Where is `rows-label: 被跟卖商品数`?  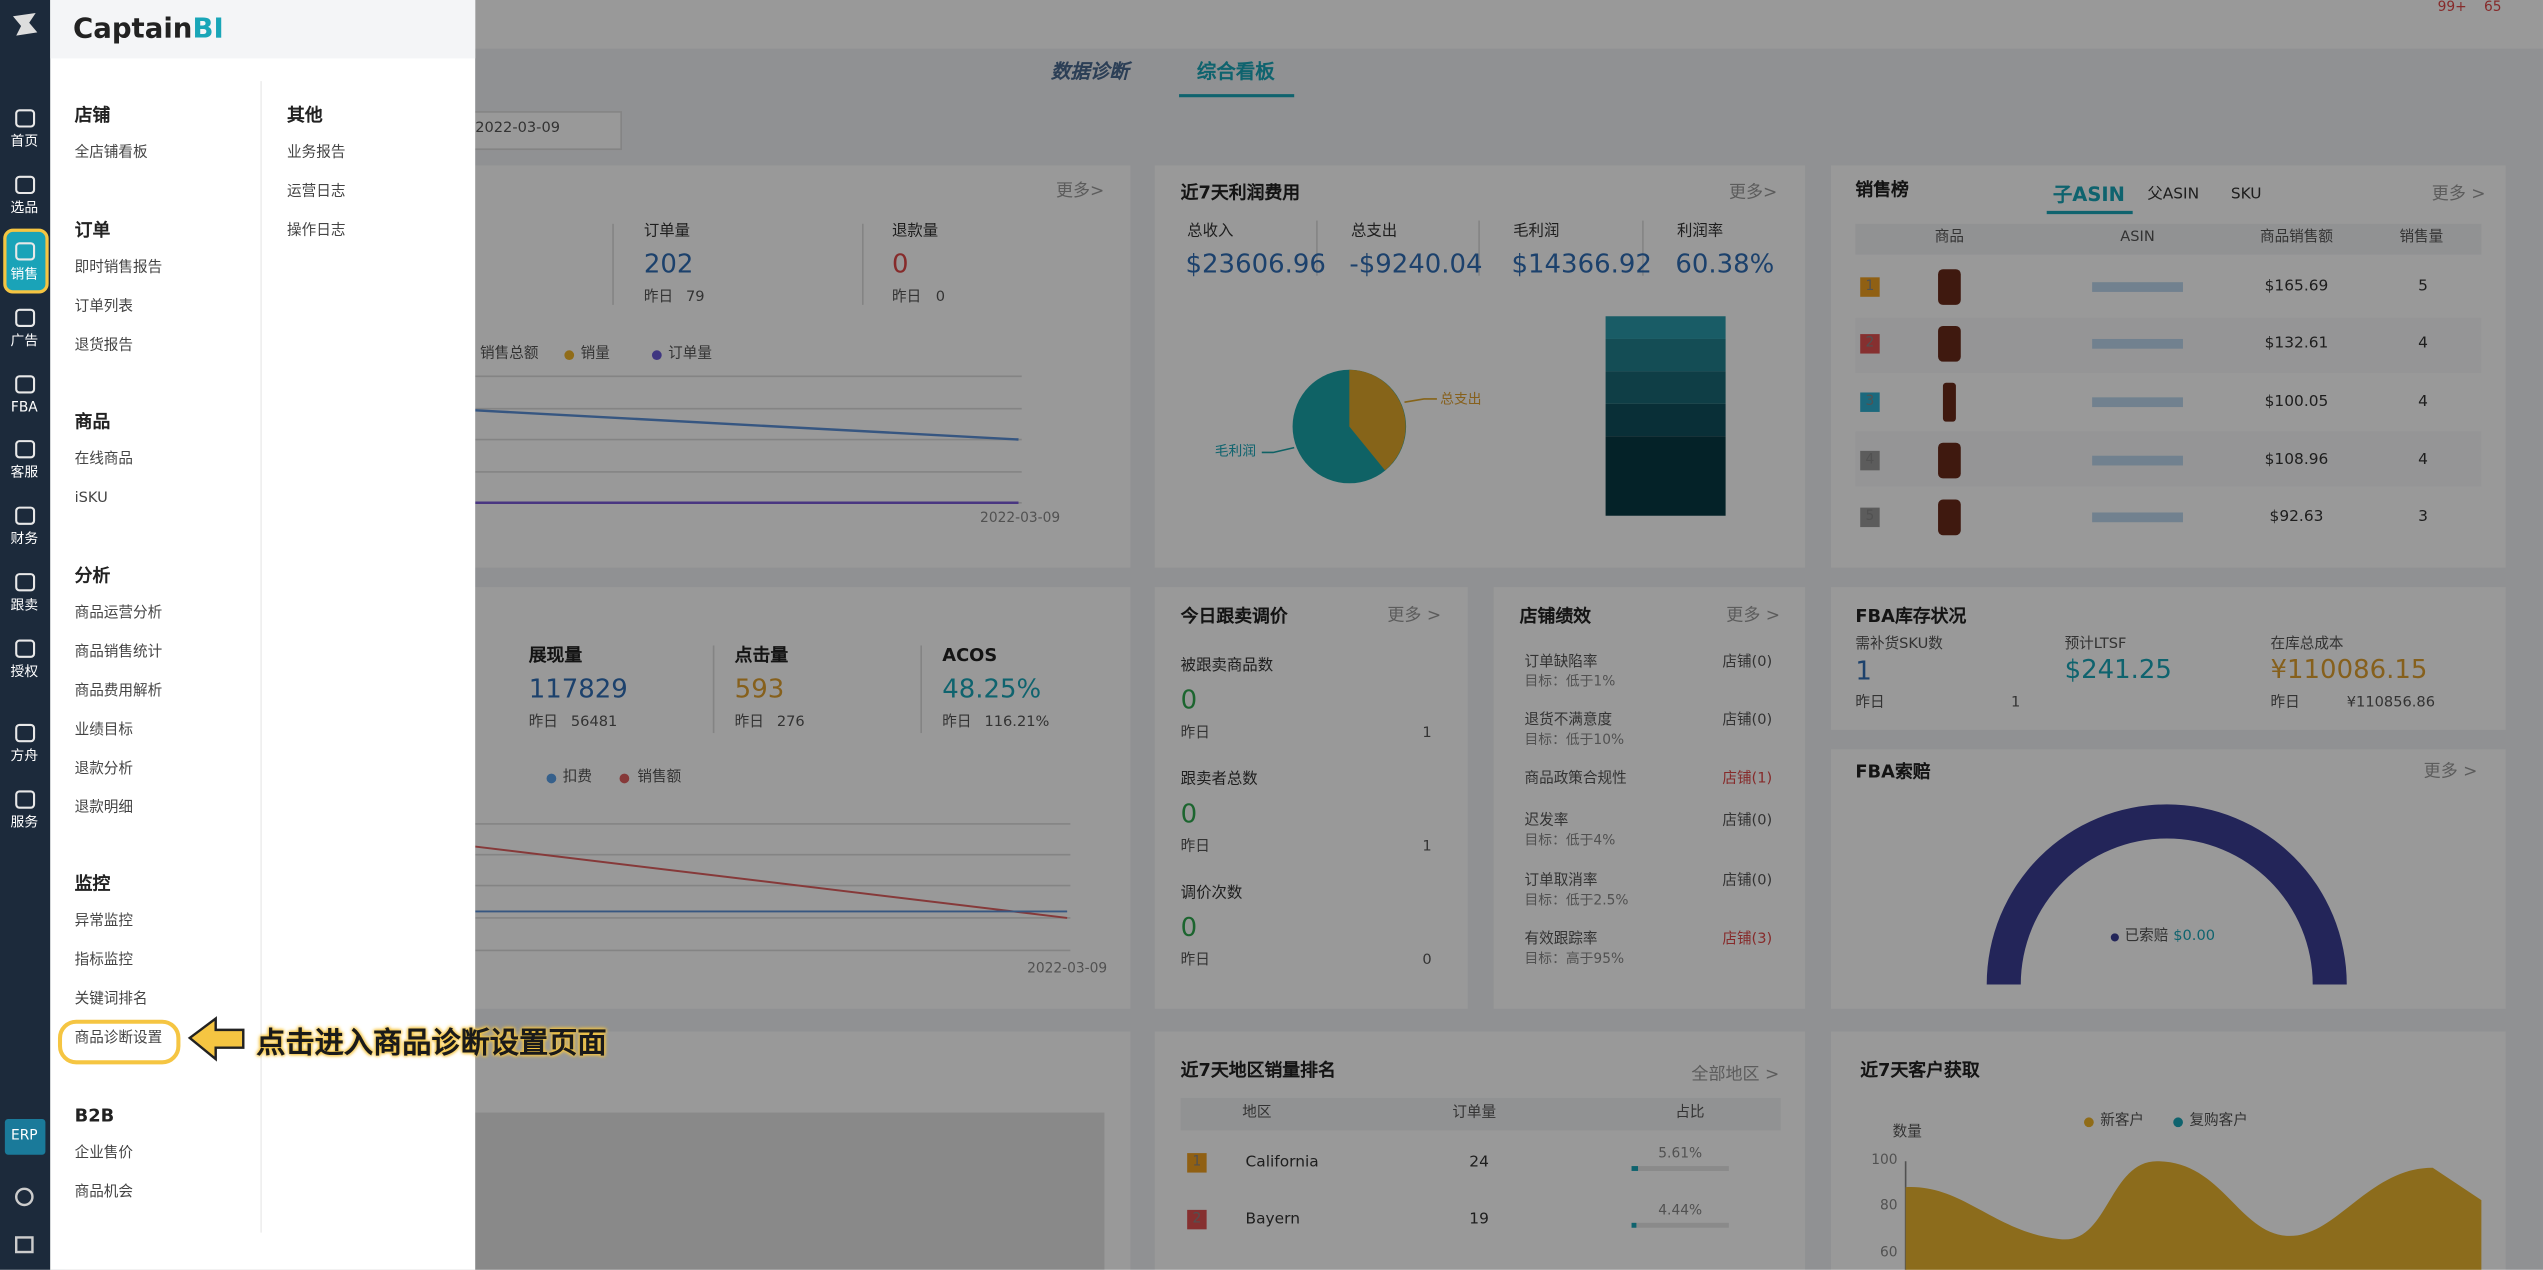
rows-label: 被跟卖商品数 is located at coordinates (1227, 666).